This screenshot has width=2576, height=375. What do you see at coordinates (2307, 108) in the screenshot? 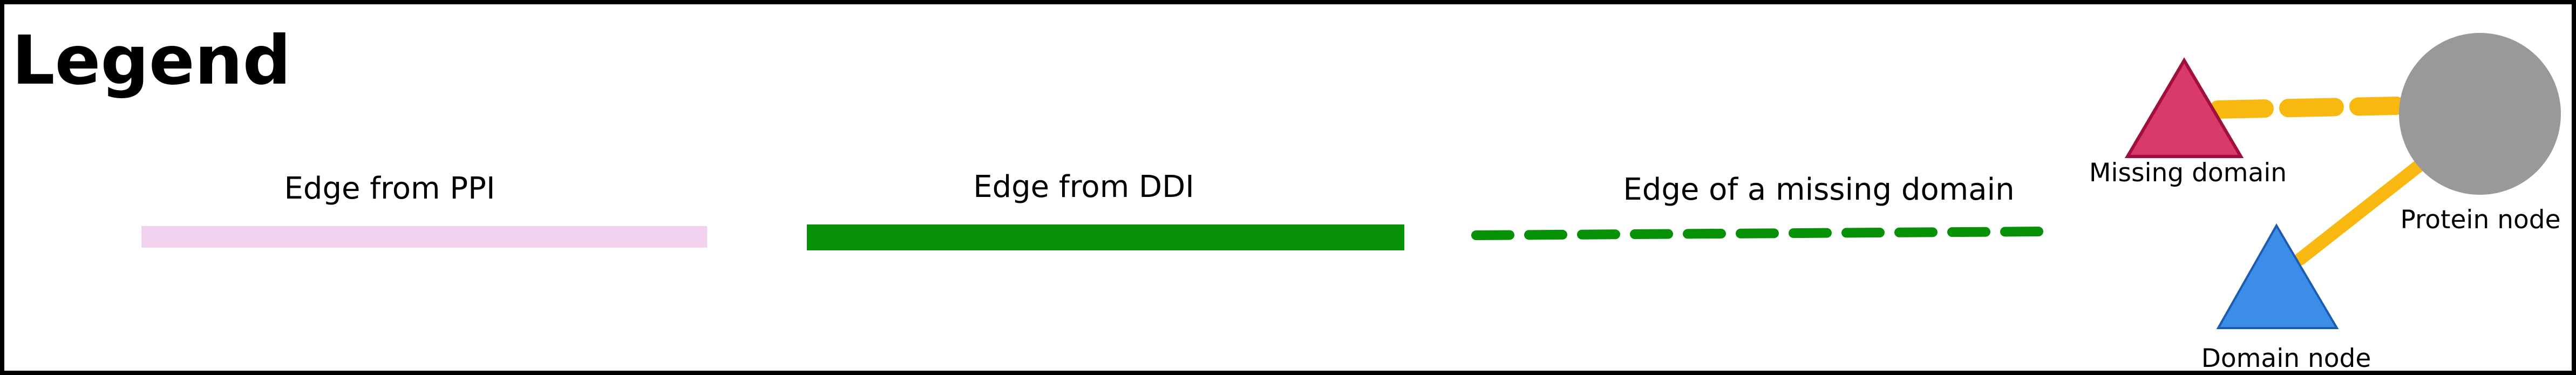
I see `missing-domain-connector` at bounding box center [2307, 108].